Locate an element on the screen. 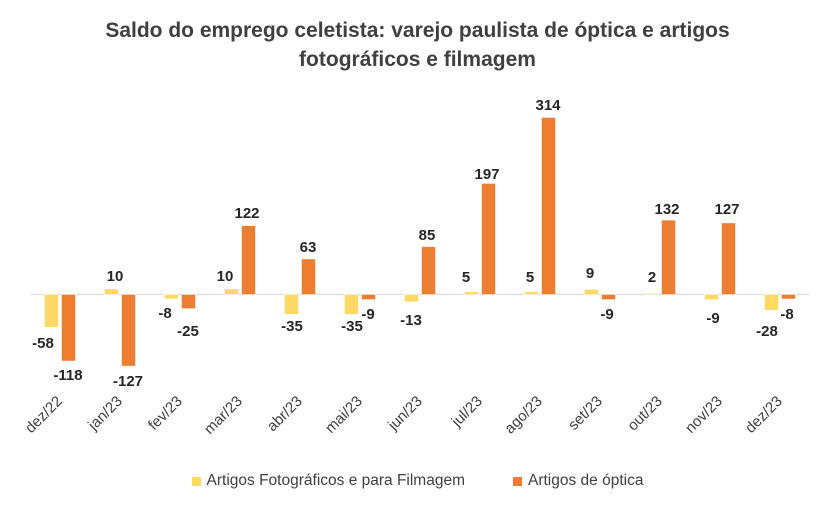 The image size is (835, 510). x-tick-label: set/23 is located at coordinates (585, 413).